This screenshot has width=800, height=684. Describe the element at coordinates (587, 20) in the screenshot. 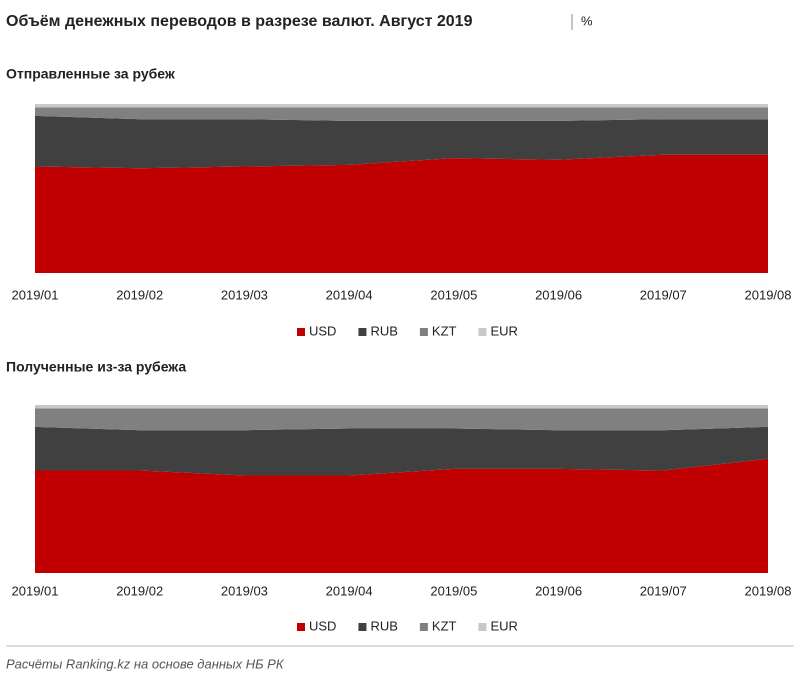

I see `unit: %` at that location.